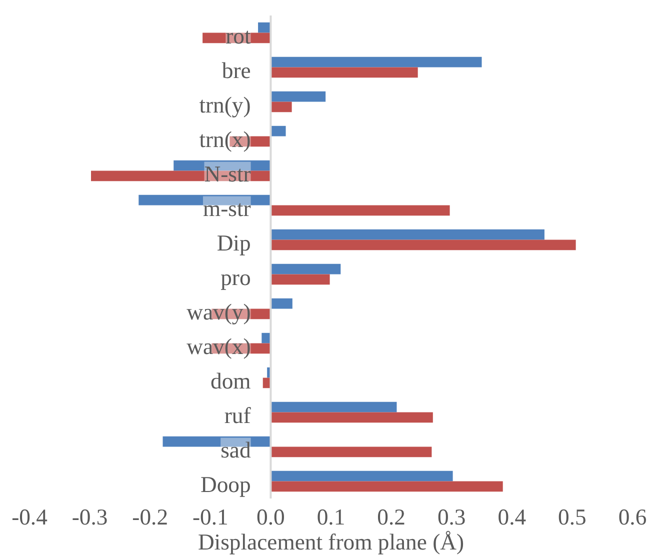 Image resolution: width=653 pixels, height=557 pixels. What do you see at coordinates (331, 542) in the screenshot?
I see `x-axis-title: Displacement from plane (Å)` at bounding box center [331, 542].